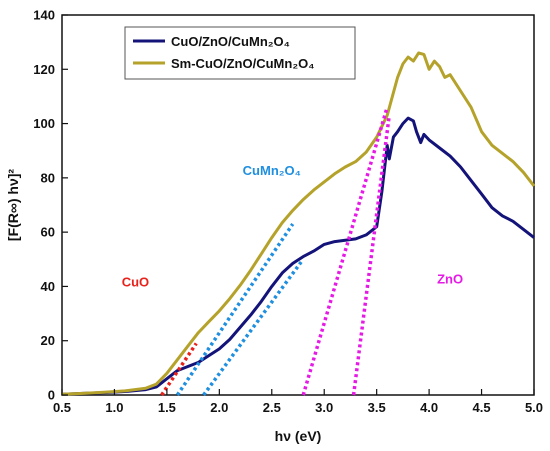  I want to click on x-tick-label: 5.0, so click(534, 407).